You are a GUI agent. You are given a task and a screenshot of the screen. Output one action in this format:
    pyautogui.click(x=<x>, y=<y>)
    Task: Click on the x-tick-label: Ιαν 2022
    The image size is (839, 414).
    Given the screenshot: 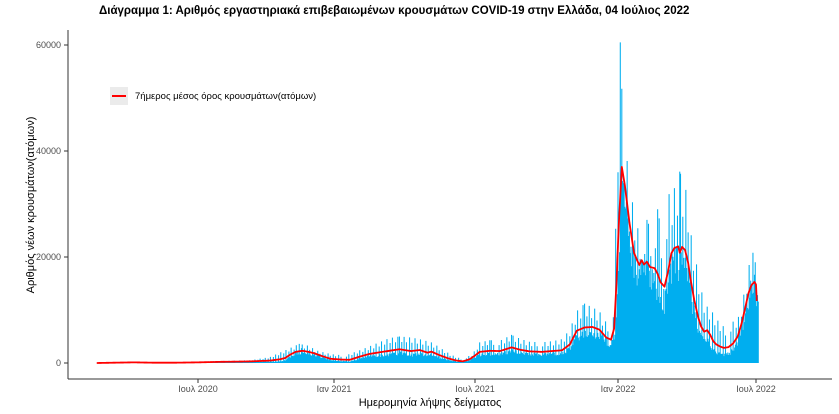 What is the action you would take?
    pyautogui.click(x=618, y=389)
    